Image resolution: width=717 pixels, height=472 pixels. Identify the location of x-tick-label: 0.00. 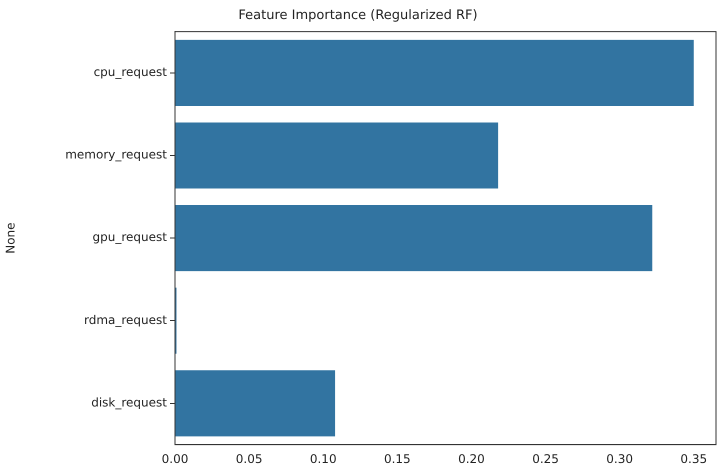
(175, 459).